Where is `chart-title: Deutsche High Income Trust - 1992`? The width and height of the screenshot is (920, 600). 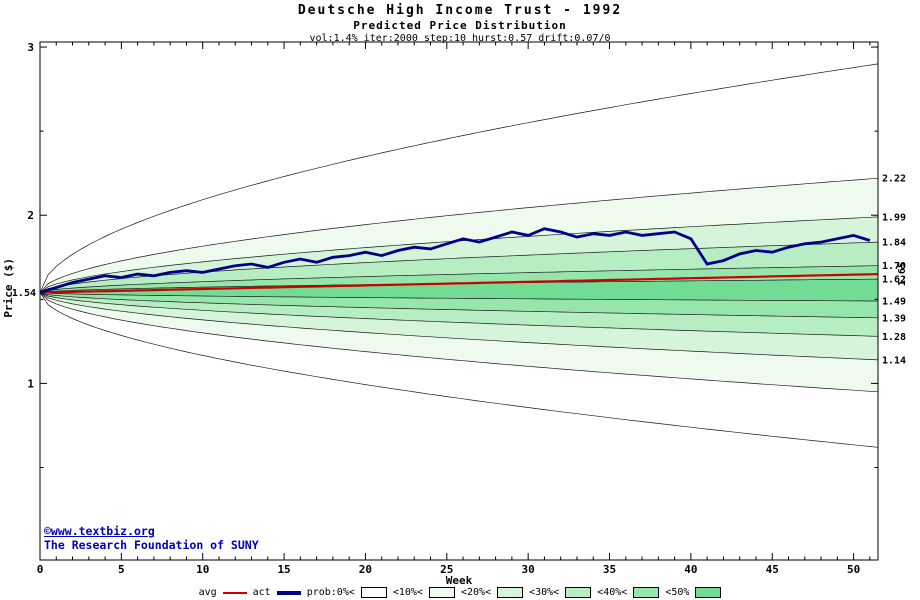 chart-title: Deutsche High Income Trust - 1992 is located at coordinates (460, 10).